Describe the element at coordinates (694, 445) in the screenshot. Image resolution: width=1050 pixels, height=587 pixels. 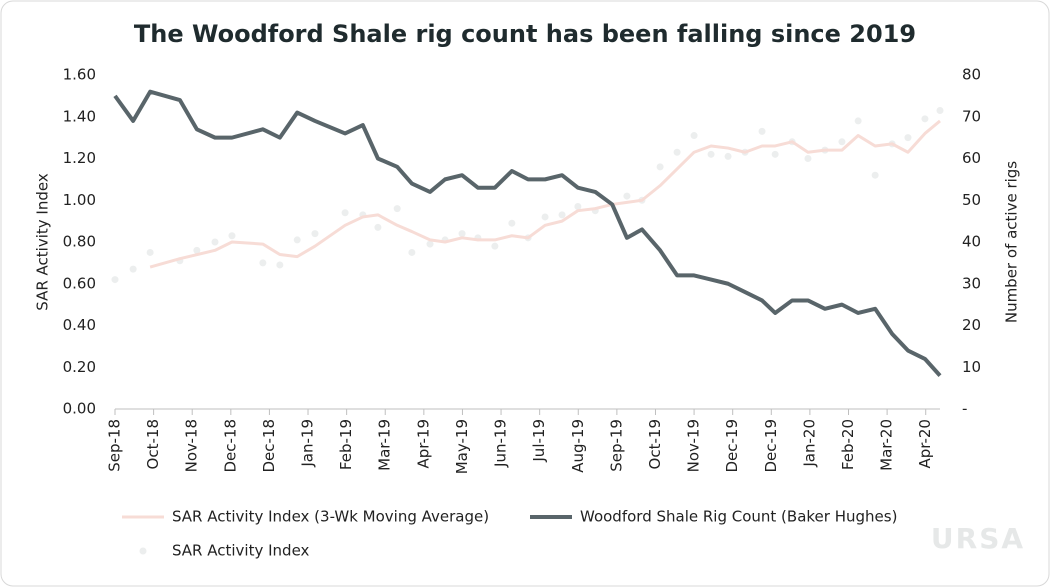
I see `x-tick-label: Nov-19` at that location.